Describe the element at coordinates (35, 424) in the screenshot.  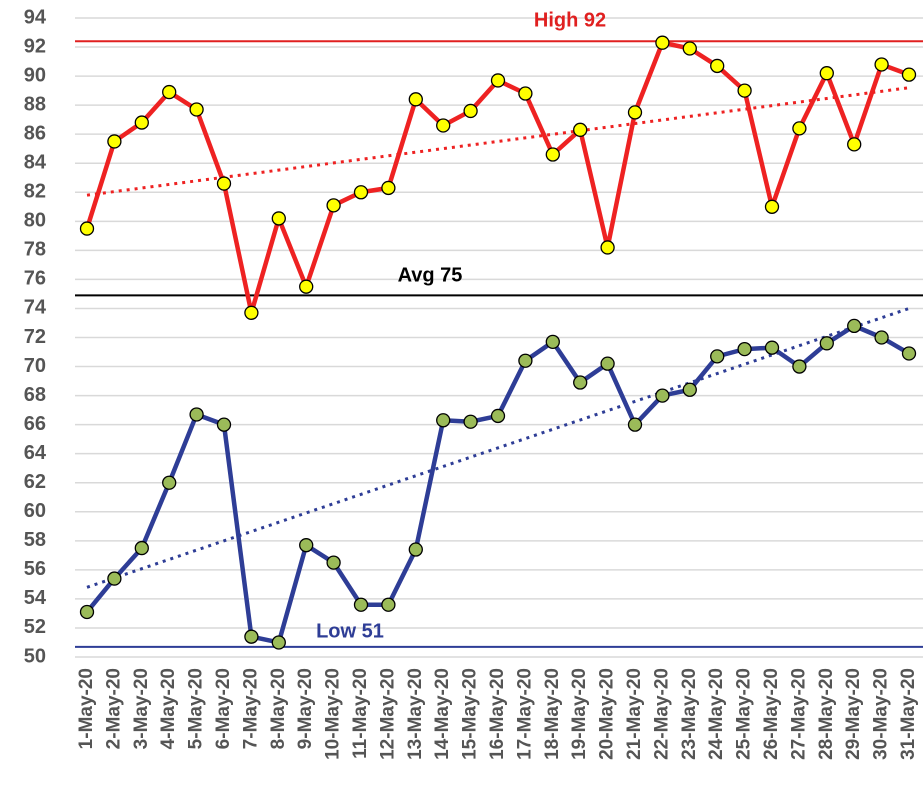
I see `y-tick-label: 66` at that location.